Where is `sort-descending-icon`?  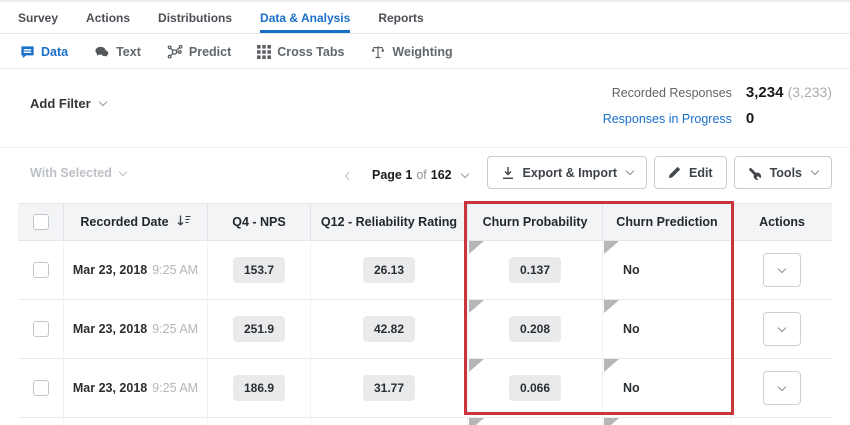 sort-descending-icon is located at coordinates (184, 222).